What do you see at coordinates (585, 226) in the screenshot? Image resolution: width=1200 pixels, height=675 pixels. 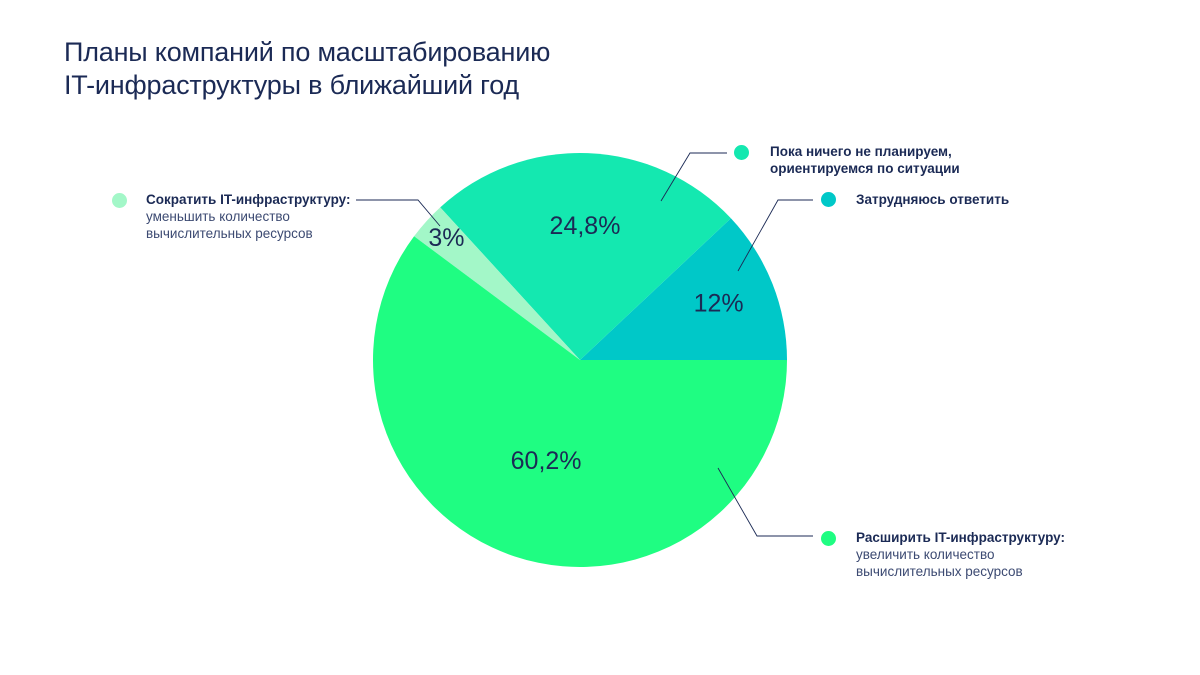 I see `slice-label-no-plans: 24,8%` at bounding box center [585, 226].